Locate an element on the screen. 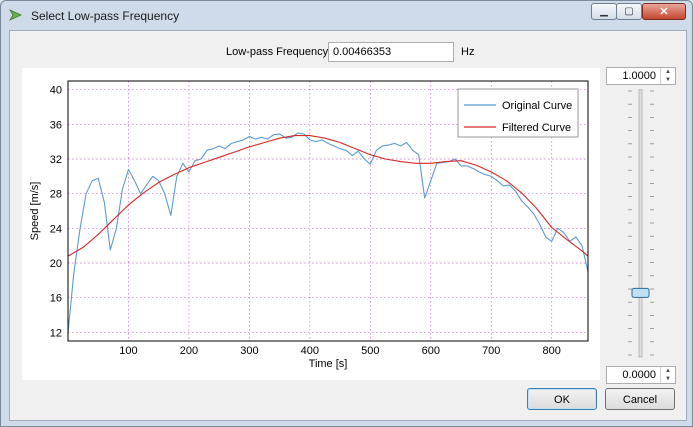  slider-track is located at coordinates (640, 223).